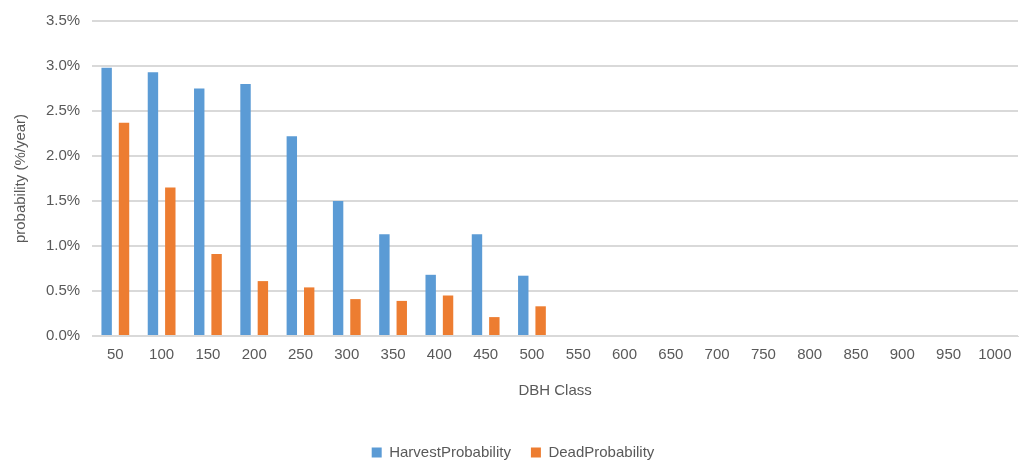 This screenshot has width=1028, height=472. What do you see at coordinates (810, 354) in the screenshot?
I see `x-tick-label: 800` at bounding box center [810, 354].